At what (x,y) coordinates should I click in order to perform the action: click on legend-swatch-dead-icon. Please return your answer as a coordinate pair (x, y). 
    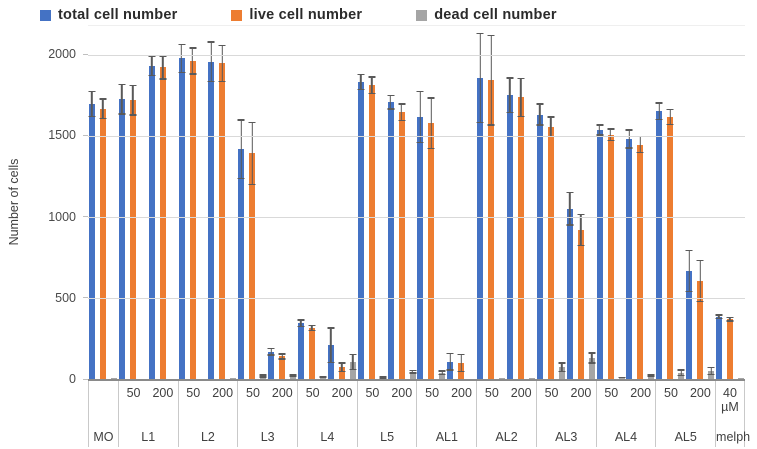
    Looking at the image, I should click on (422, 15).